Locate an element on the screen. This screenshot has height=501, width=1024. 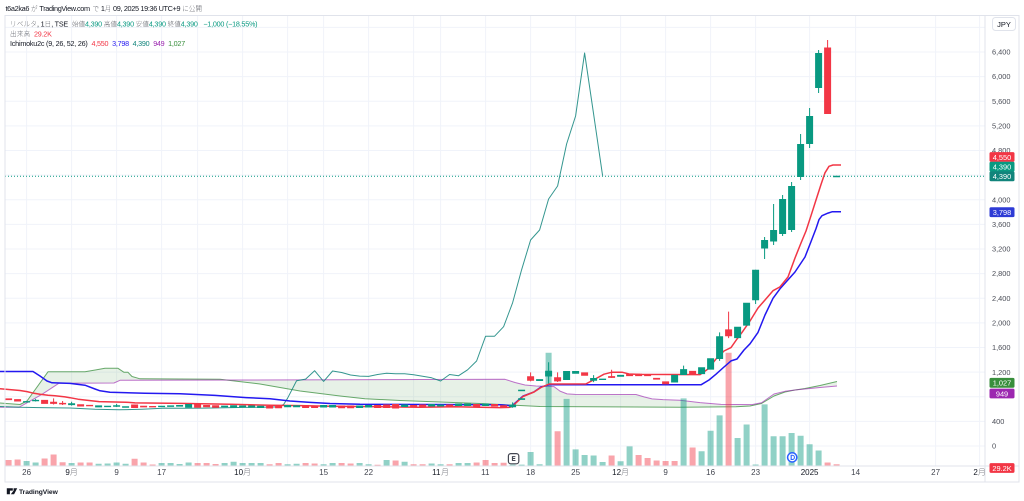
svg-text: 4,800 is located at coordinates (1001, 150).